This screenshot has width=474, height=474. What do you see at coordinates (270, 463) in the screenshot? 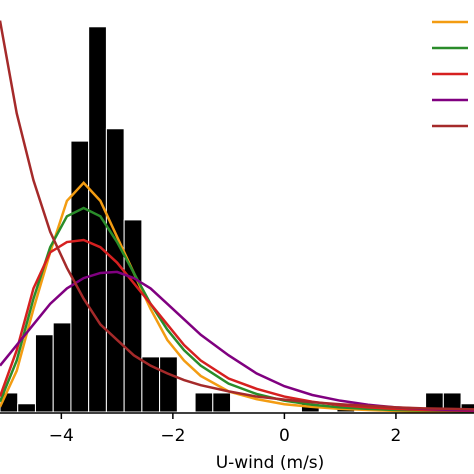
I see `x-axis-label: U-wind (m/s)` at bounding box center [270, 463].